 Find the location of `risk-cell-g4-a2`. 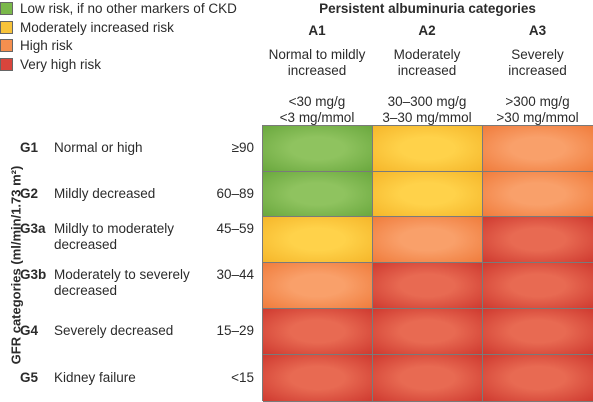

risk-cell-g4-a2 is located at coordinates (428, 332).